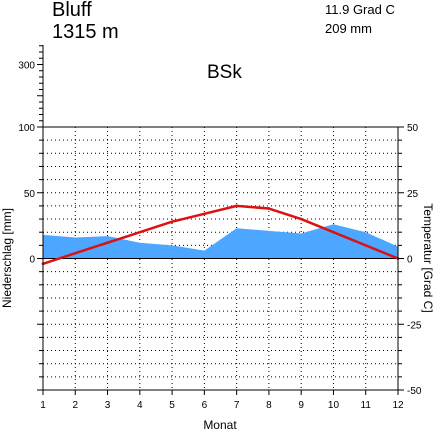 Image resolution: width=437 pixels, height=430 pixels. I want to click on temperature-layer, so click(220, 235).